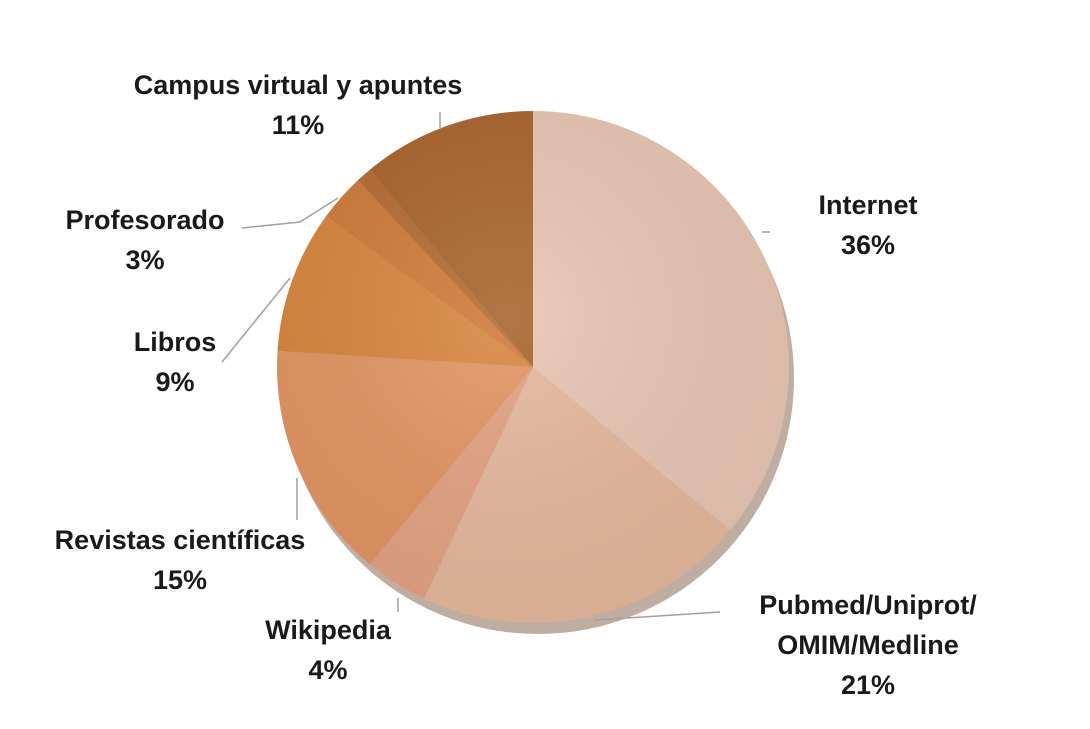  What do you see at coordinates (328, 630) in the screenshot?
I see `category-label: Wikipedia` at bounding box center [328, 630].